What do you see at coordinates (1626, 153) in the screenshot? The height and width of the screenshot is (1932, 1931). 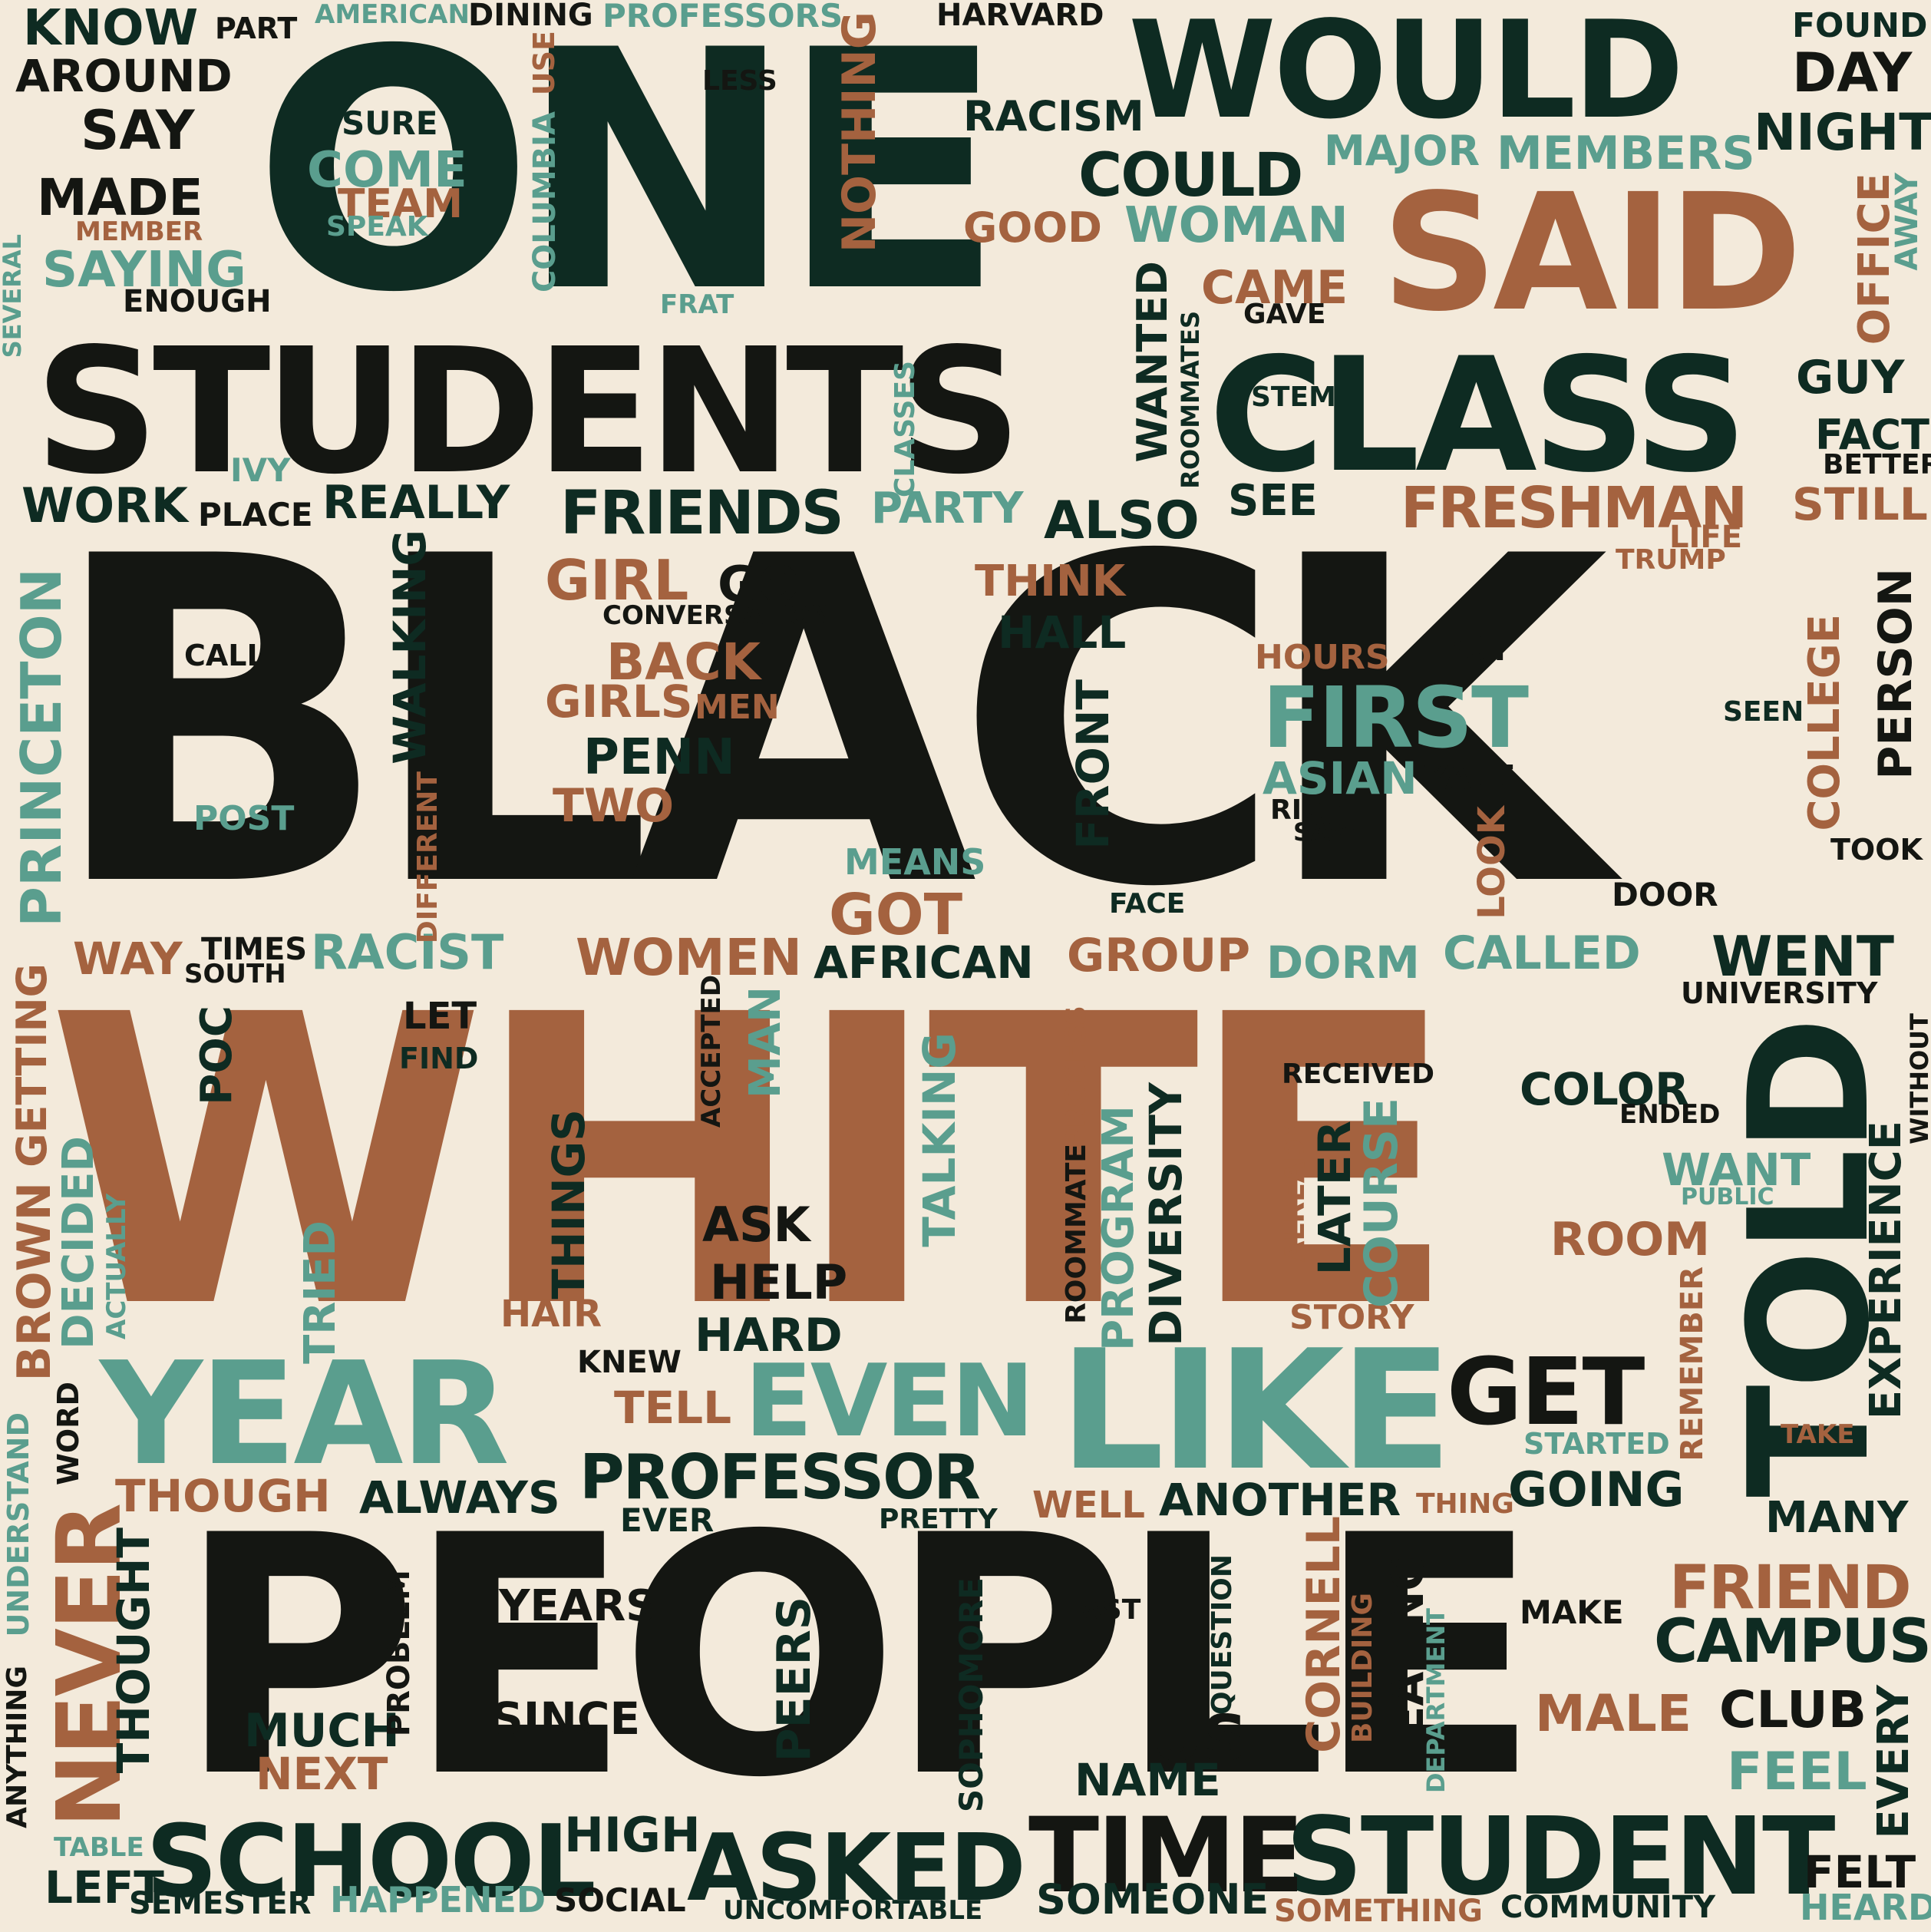 I see `word-members: MEMBERS` at bounding box center [1626, 153].